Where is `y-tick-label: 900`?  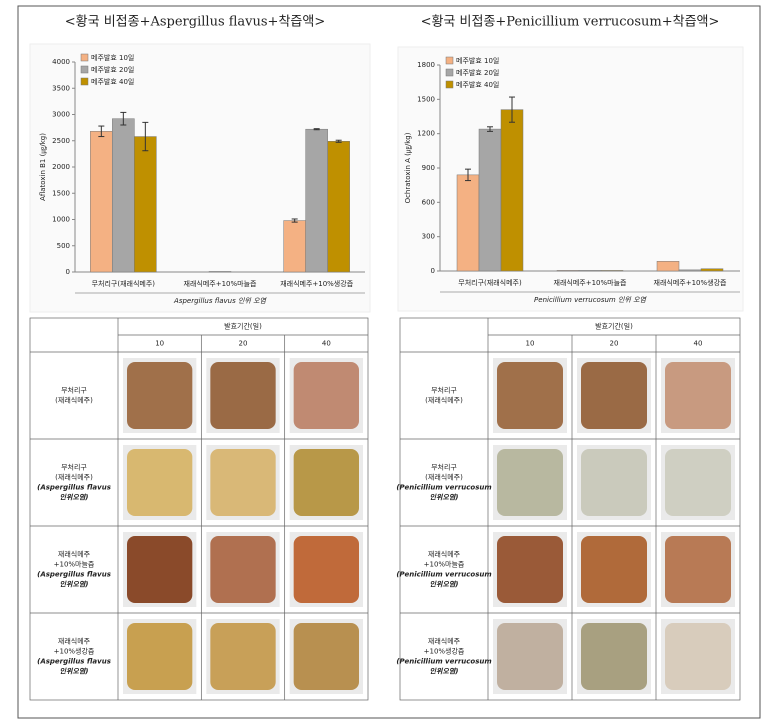 y-tick-label: 900 is located at coordinates (428, 168).